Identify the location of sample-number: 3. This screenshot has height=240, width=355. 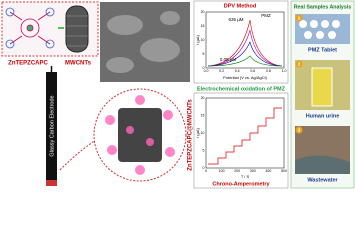
(299, 129).